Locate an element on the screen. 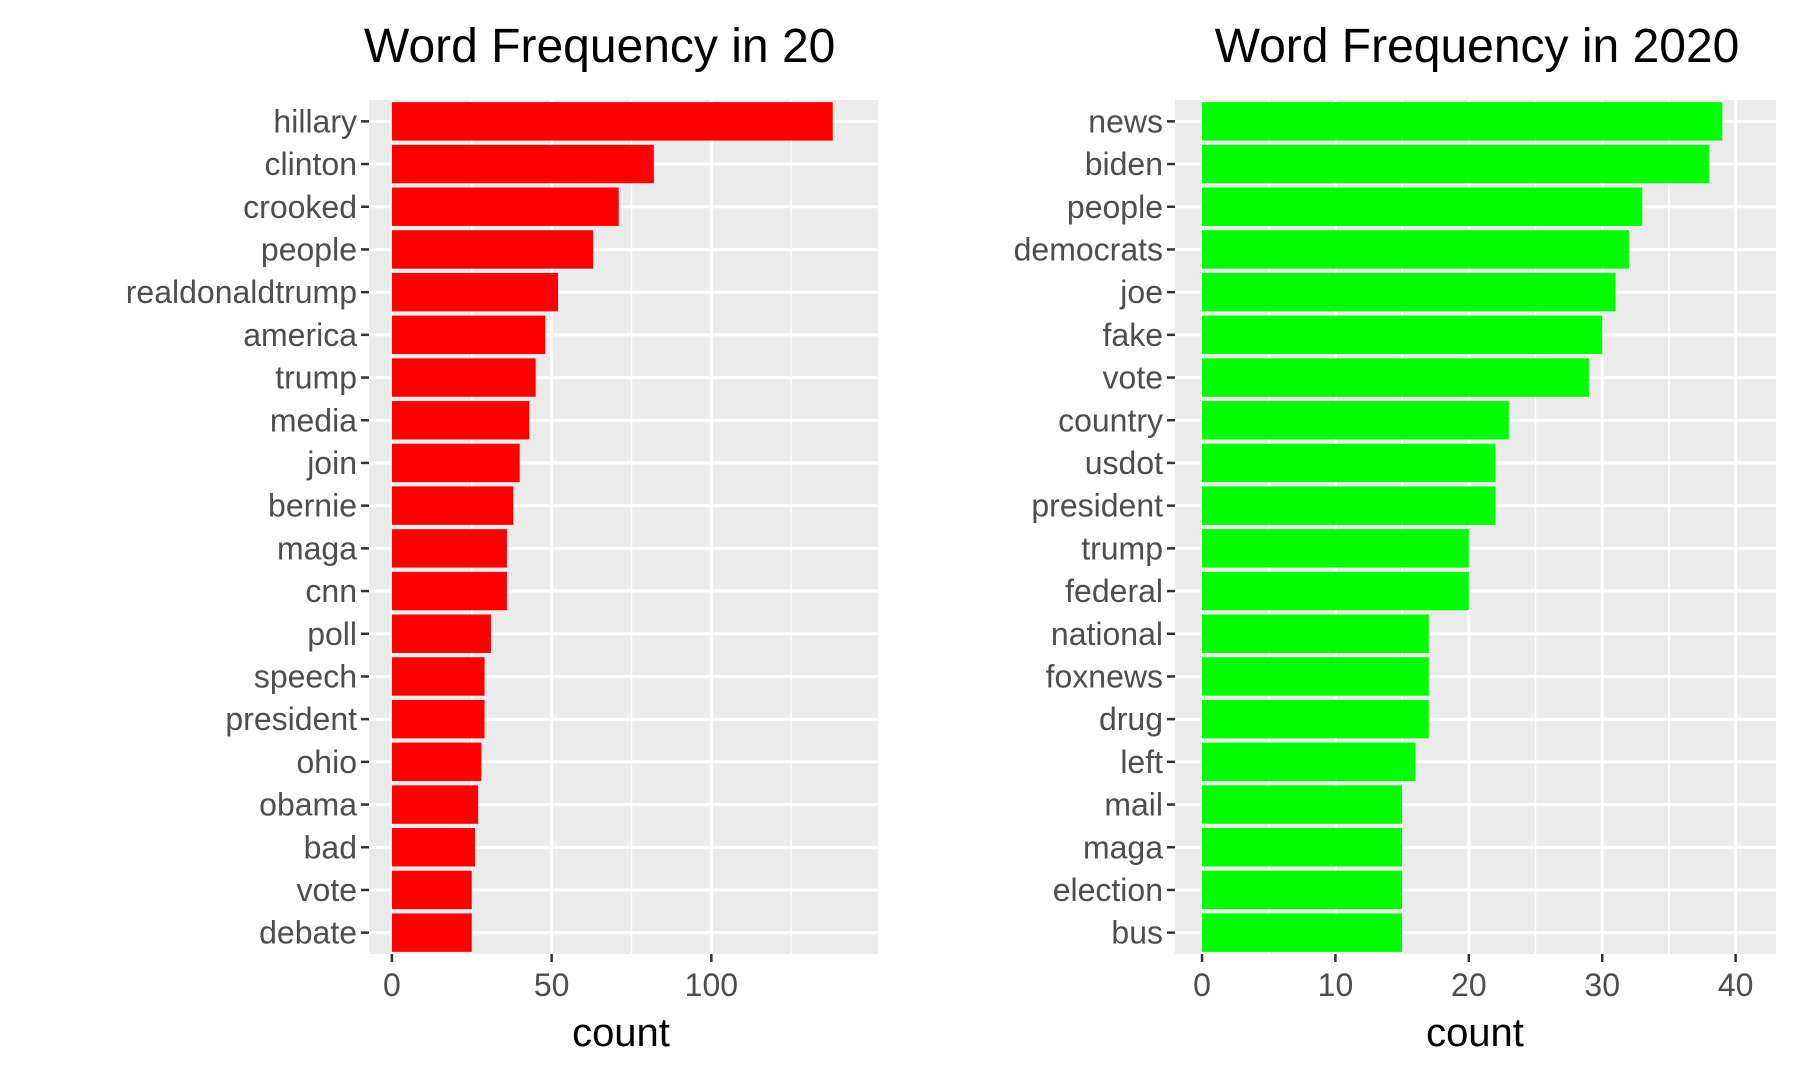 The height and width of the screenshot is (1078, 1796). chart-left-category-label: crooked is located at coordinates (300, 207).